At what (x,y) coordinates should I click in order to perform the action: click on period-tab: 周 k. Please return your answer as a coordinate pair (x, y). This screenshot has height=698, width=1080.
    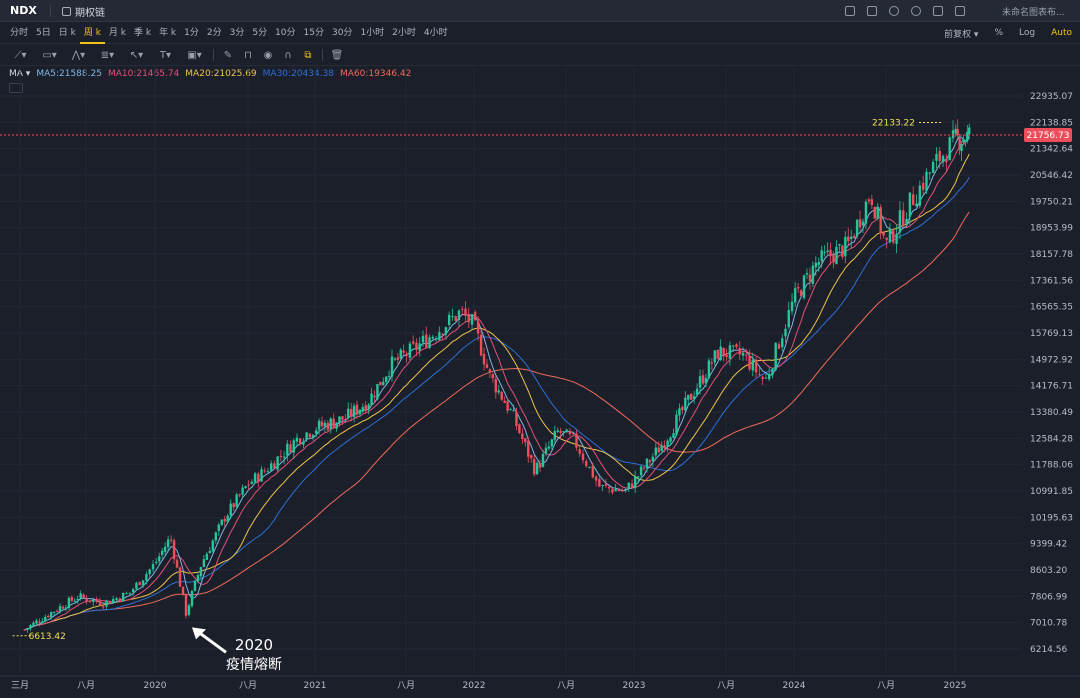
    Looking at the image, I should click on (92, 33).